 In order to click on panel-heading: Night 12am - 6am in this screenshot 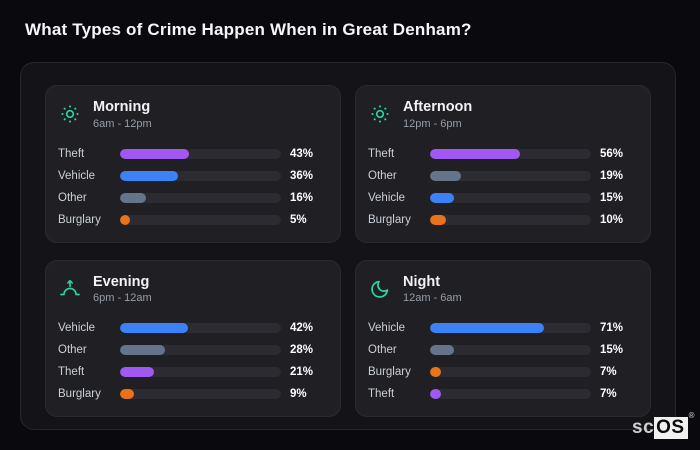, I will do `click(432, 289)`.